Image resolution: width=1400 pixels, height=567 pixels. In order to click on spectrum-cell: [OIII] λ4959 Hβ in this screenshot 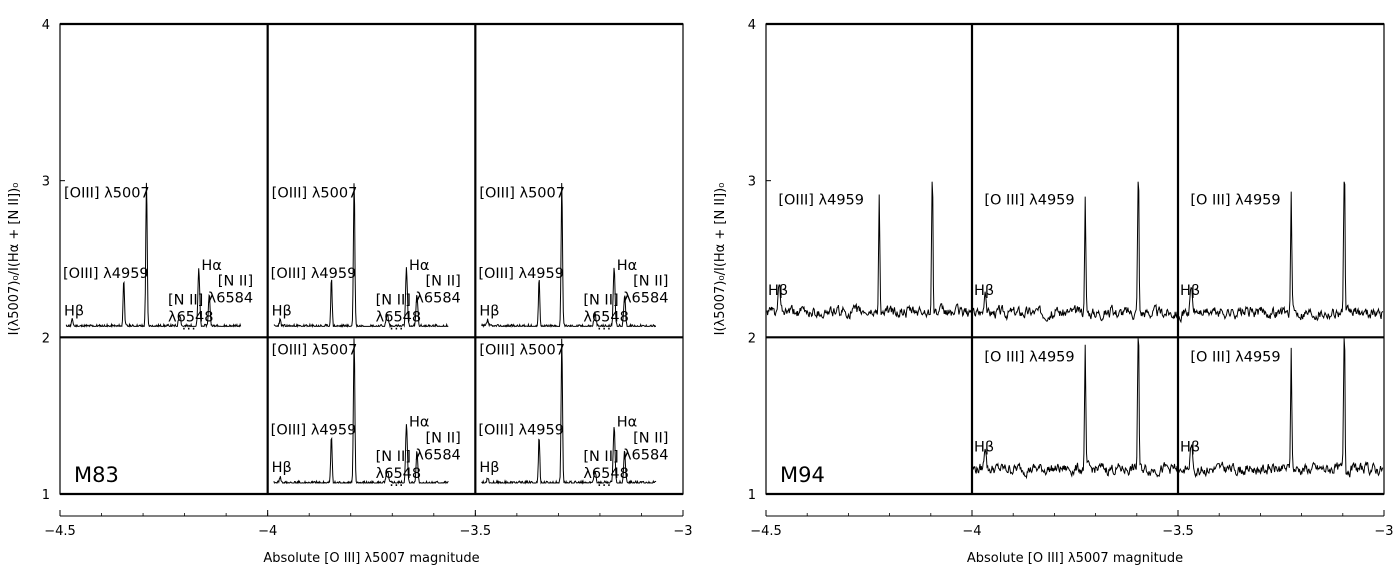, I will do `click(869, 250)`.